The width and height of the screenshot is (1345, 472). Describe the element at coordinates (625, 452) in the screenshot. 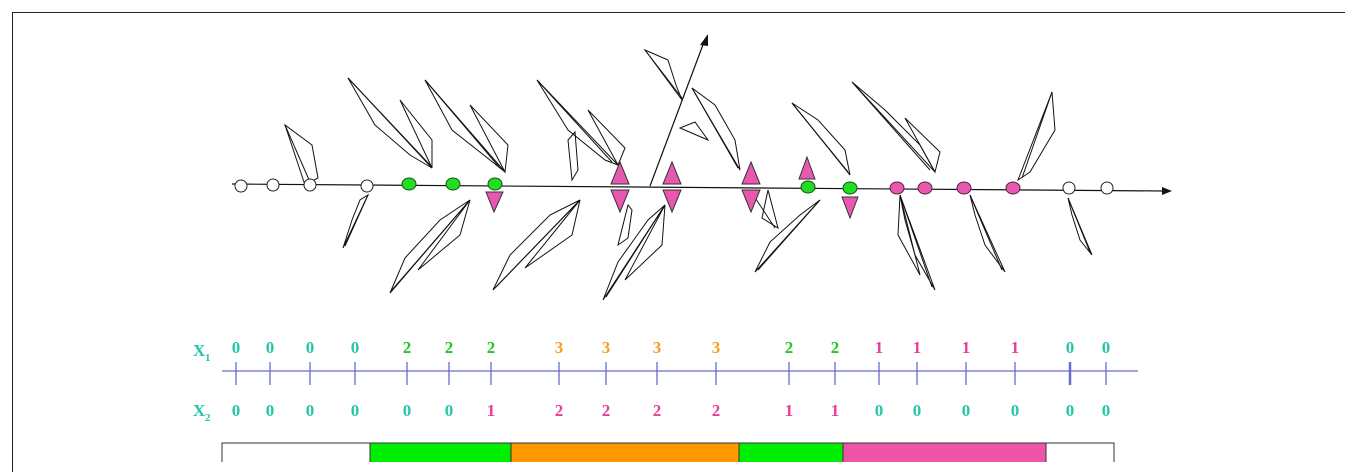

I see `band-orange` at that location.